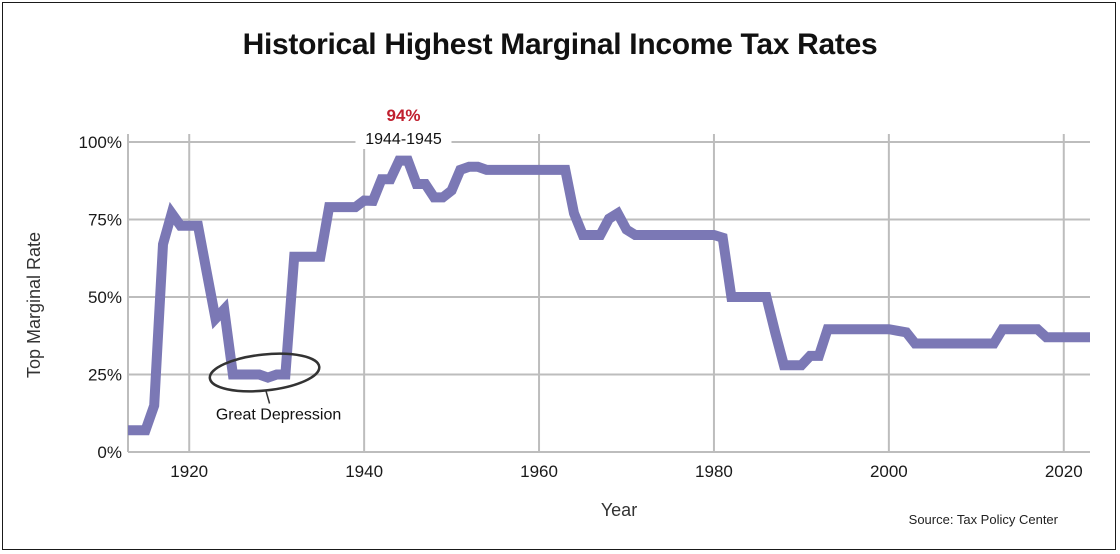 This screenshot has height=554, width=1120. Describe the element at coordinates (539, 471) in the screenshot. I see `x-tick-label-1960: 1960` at that location.